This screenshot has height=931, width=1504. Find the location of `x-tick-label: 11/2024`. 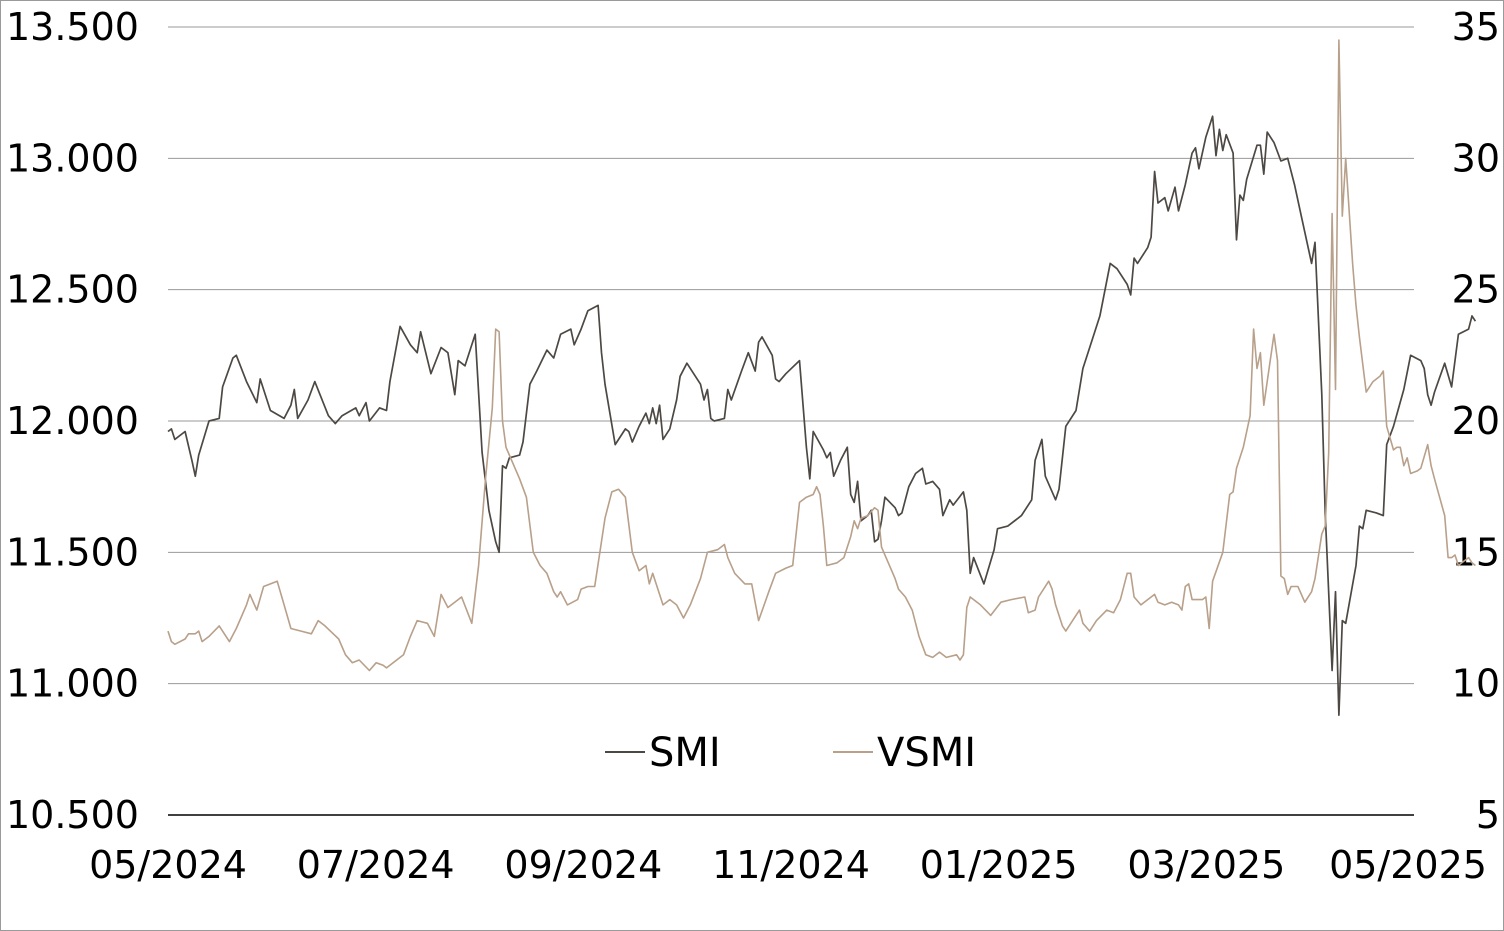

x-tick-label: 11/2024 is located at coordinates (791, 865).